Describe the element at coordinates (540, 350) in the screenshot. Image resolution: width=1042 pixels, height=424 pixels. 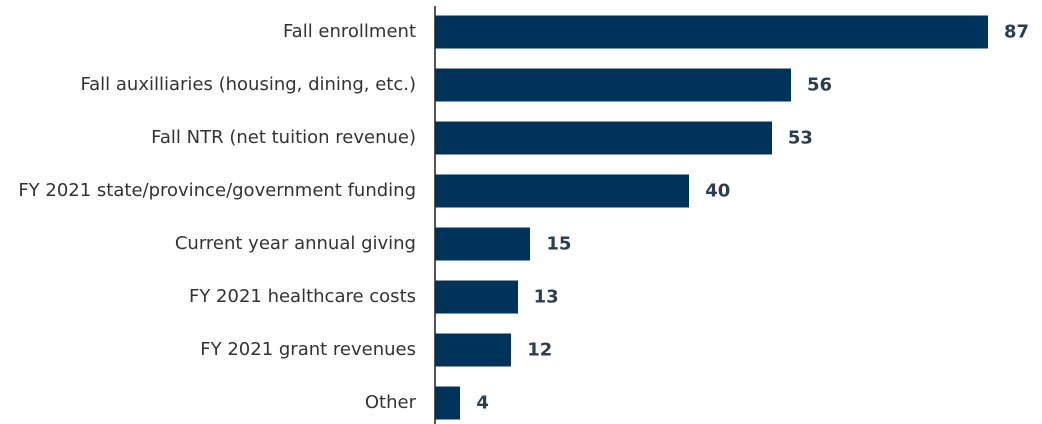
I see `value-label: 12` at that location.